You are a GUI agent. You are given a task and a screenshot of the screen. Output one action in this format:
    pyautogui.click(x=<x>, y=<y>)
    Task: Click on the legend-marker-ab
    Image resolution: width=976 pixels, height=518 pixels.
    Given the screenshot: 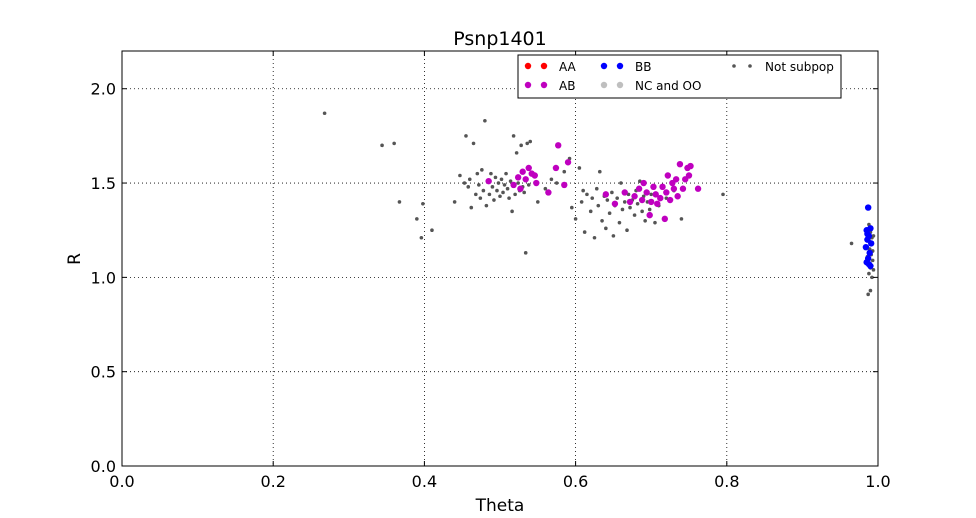 What is the action you would take?
    pyautogui.click(x=528, y=85)
    